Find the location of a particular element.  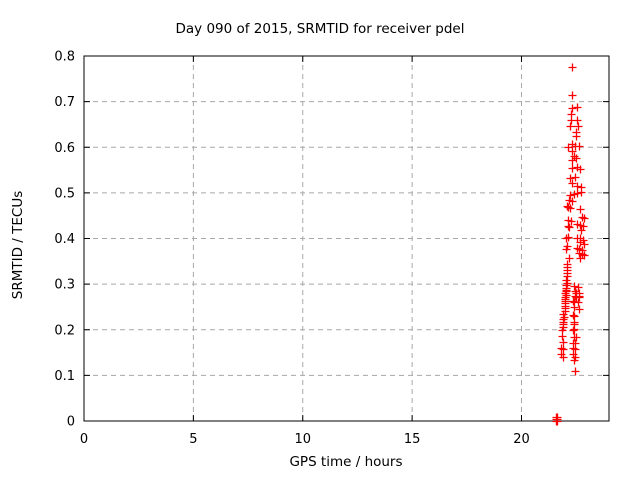

data-point-markers is located at coordinates (570, 244).